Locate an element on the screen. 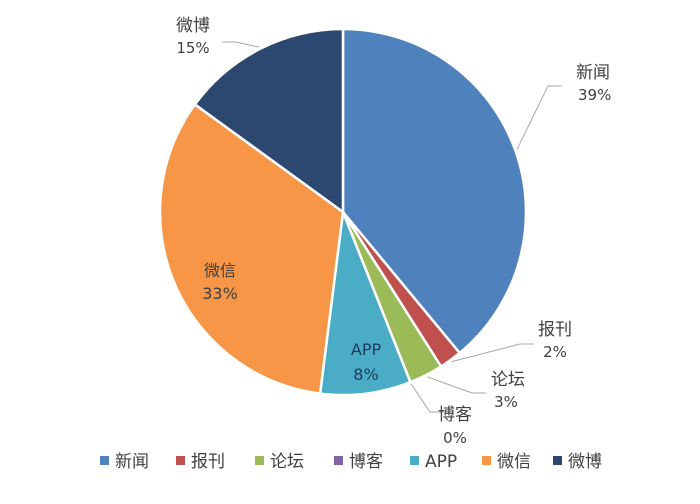 This screenshot has width=700, height=504. slice-percent-label: 0% is located at coordinates (455, 438).